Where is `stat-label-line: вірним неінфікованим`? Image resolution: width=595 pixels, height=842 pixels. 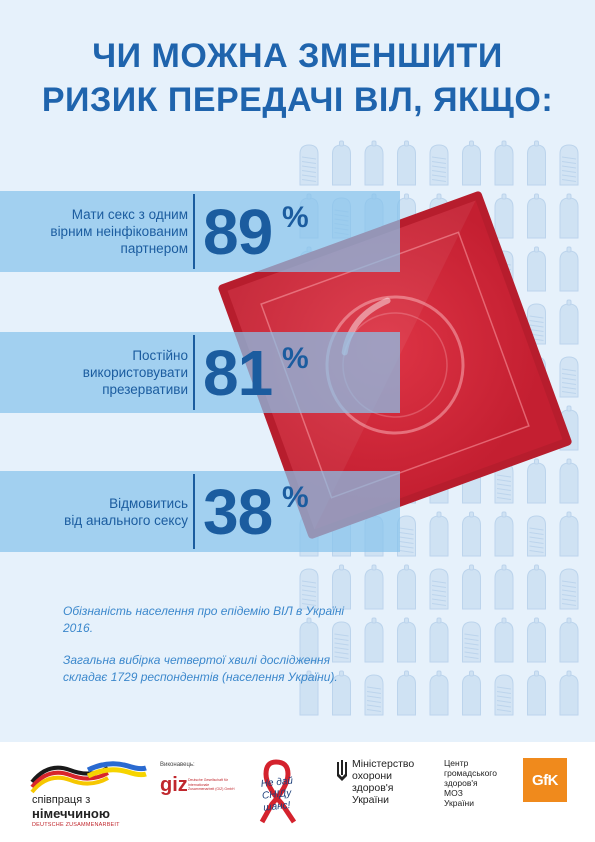 stat-label-line: вірним неінфікованим is located at coordinates (119, 231).